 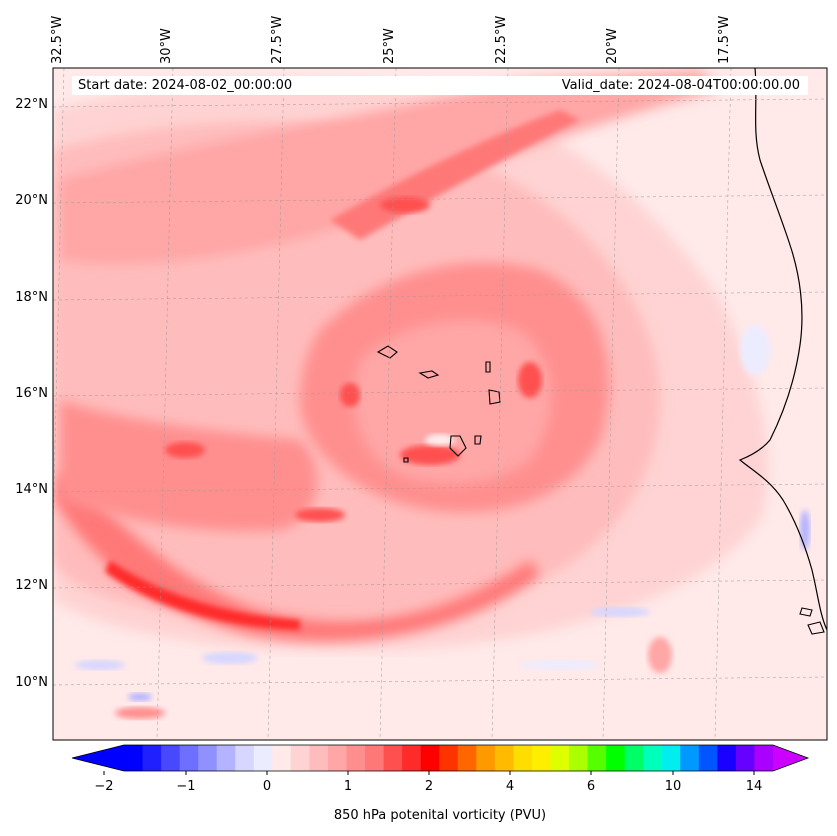 I want to click on colorbar-tick-label: 1, so click(x=348, y=786).